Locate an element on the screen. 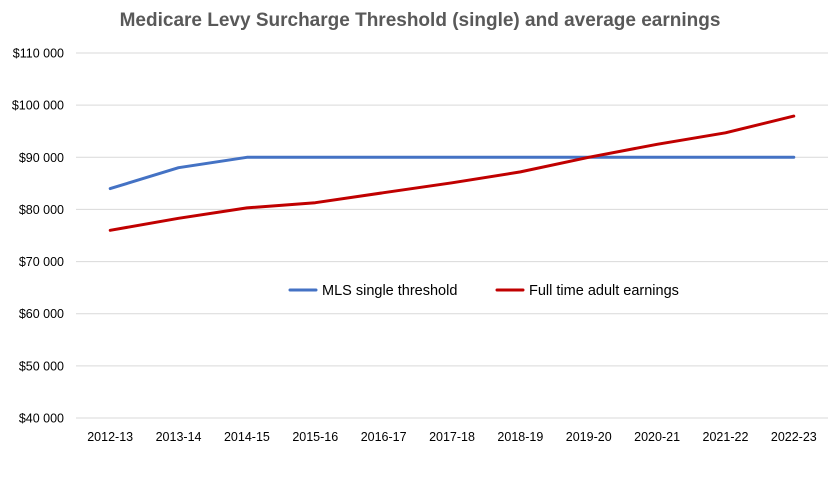 The height and width of the screenshot is (487, 840). x-tick-label: 2015-16 is located at coordinates (315, 437).